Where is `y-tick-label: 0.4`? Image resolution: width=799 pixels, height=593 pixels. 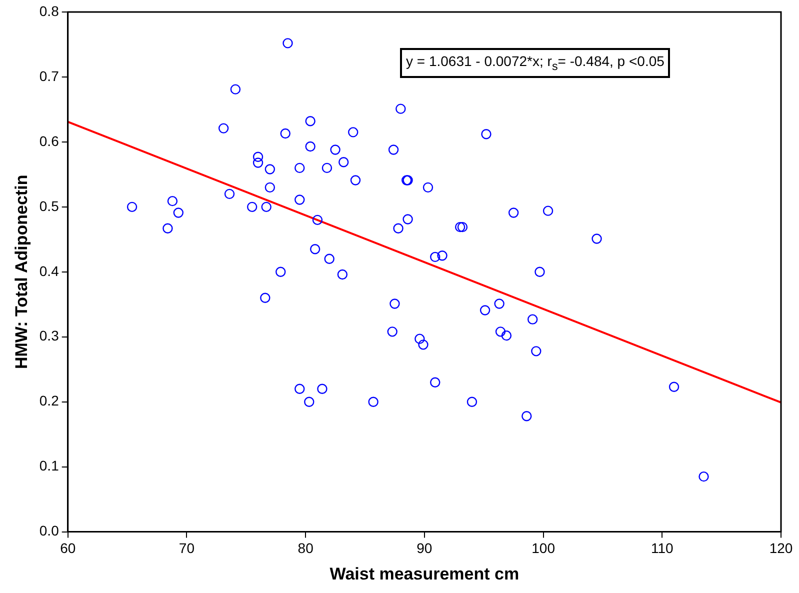 y-tick-label: 0.4 is located at coordinates (49, 270).